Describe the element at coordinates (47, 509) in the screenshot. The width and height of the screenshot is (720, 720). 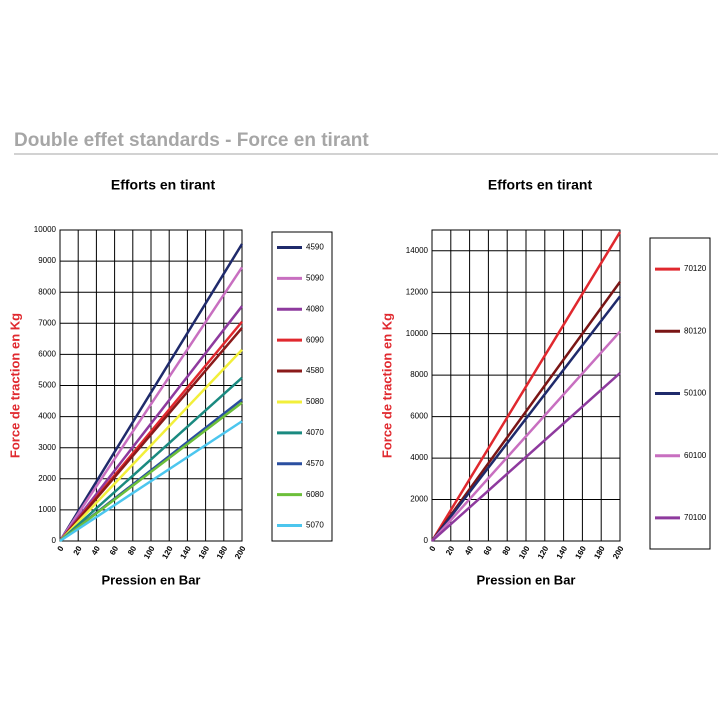
I see `y-tick-label: 1000` at that location.